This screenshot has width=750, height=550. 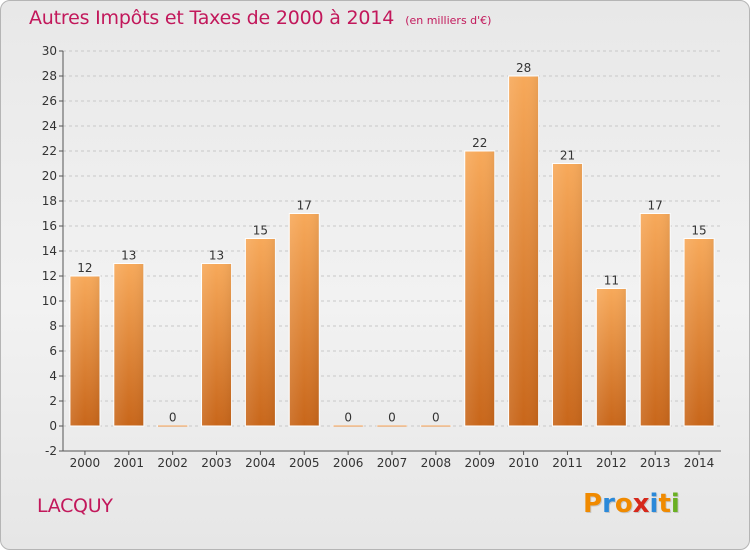 I want to click on proxiti-logo: Proxiti, so click(x=631, y=504).